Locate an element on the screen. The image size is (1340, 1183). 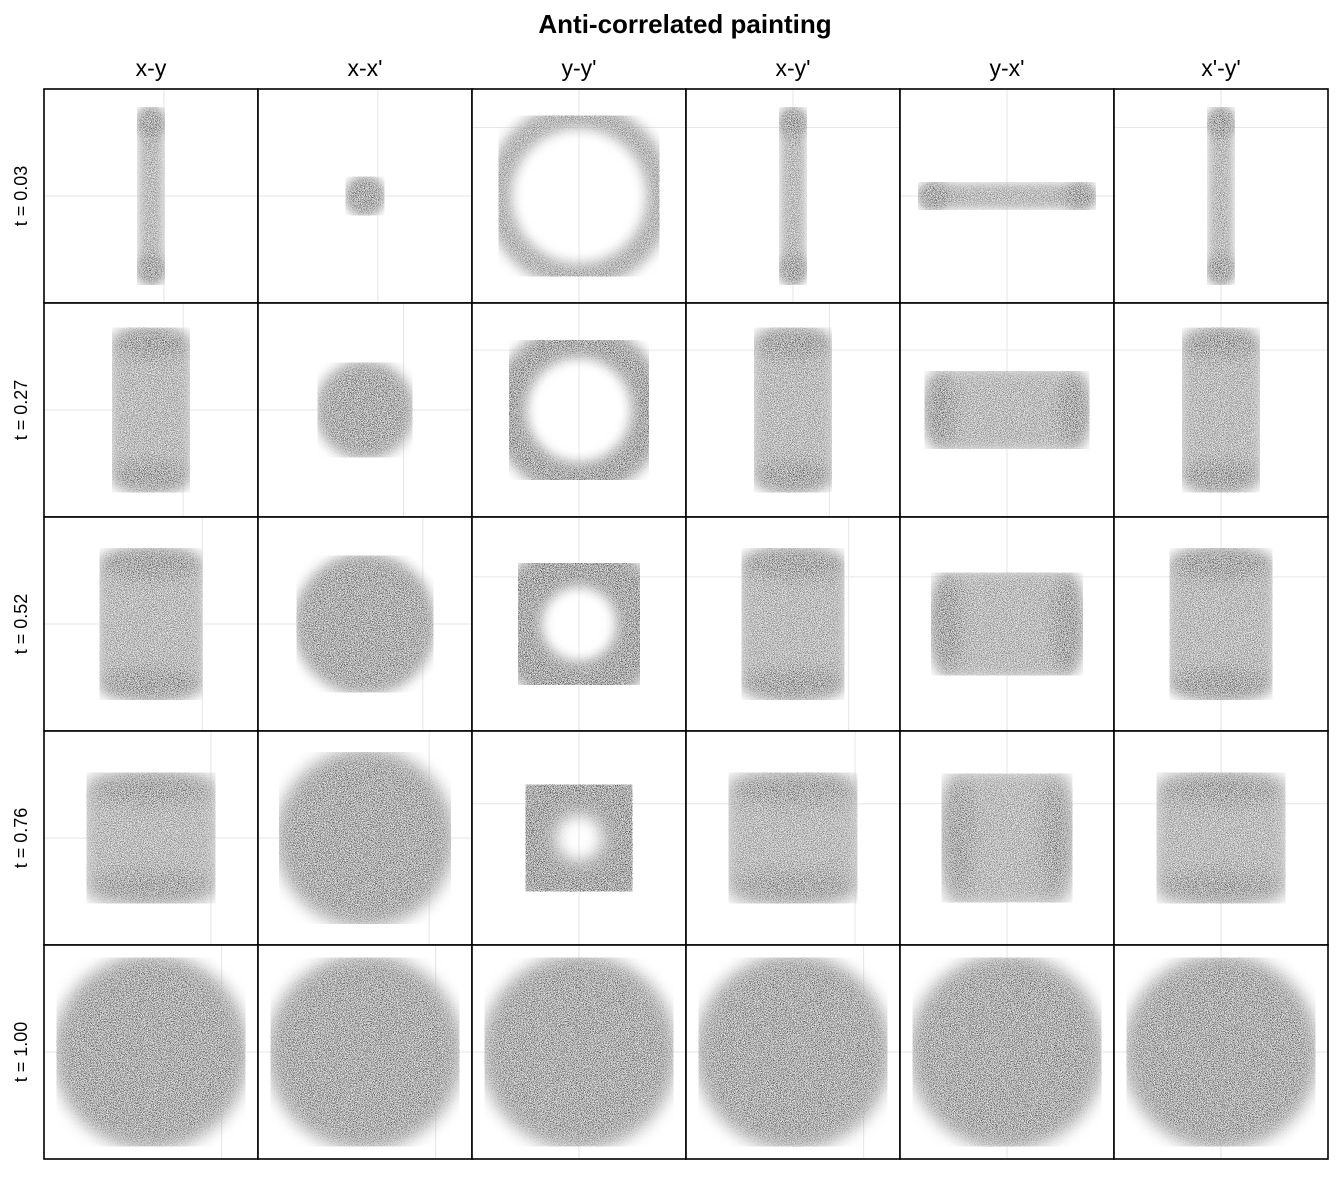
column-label: x-y' is located at coordinates (792, 68).